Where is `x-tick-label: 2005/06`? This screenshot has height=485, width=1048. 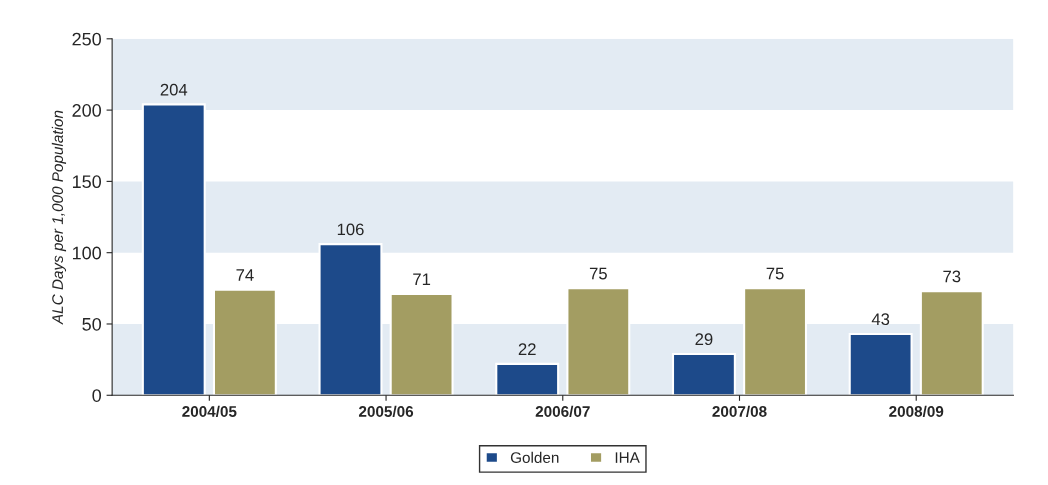 x-tick-label: 2005/06 is located at coordinates (386, 411).